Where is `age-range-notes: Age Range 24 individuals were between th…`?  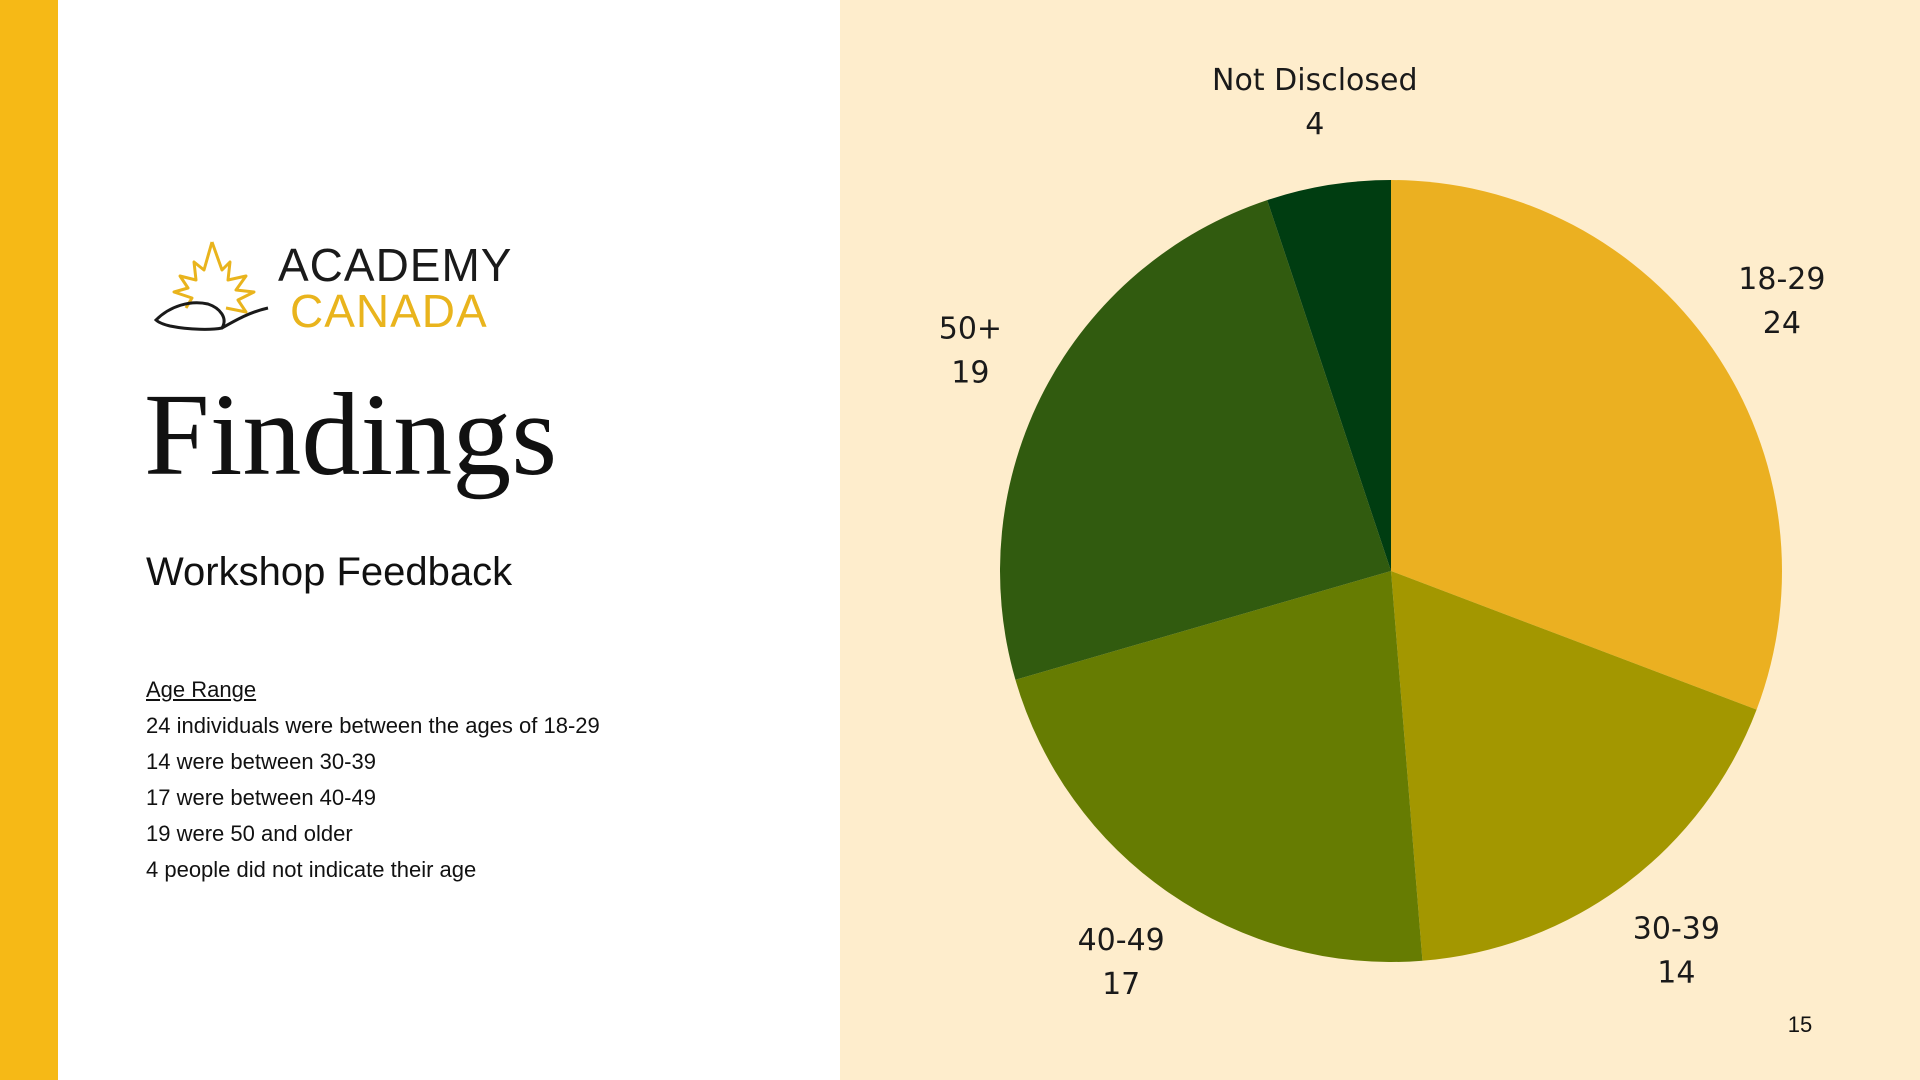 age-range-notes: Age Range 24 individuals were between th… is located at coordinates (456, 780).